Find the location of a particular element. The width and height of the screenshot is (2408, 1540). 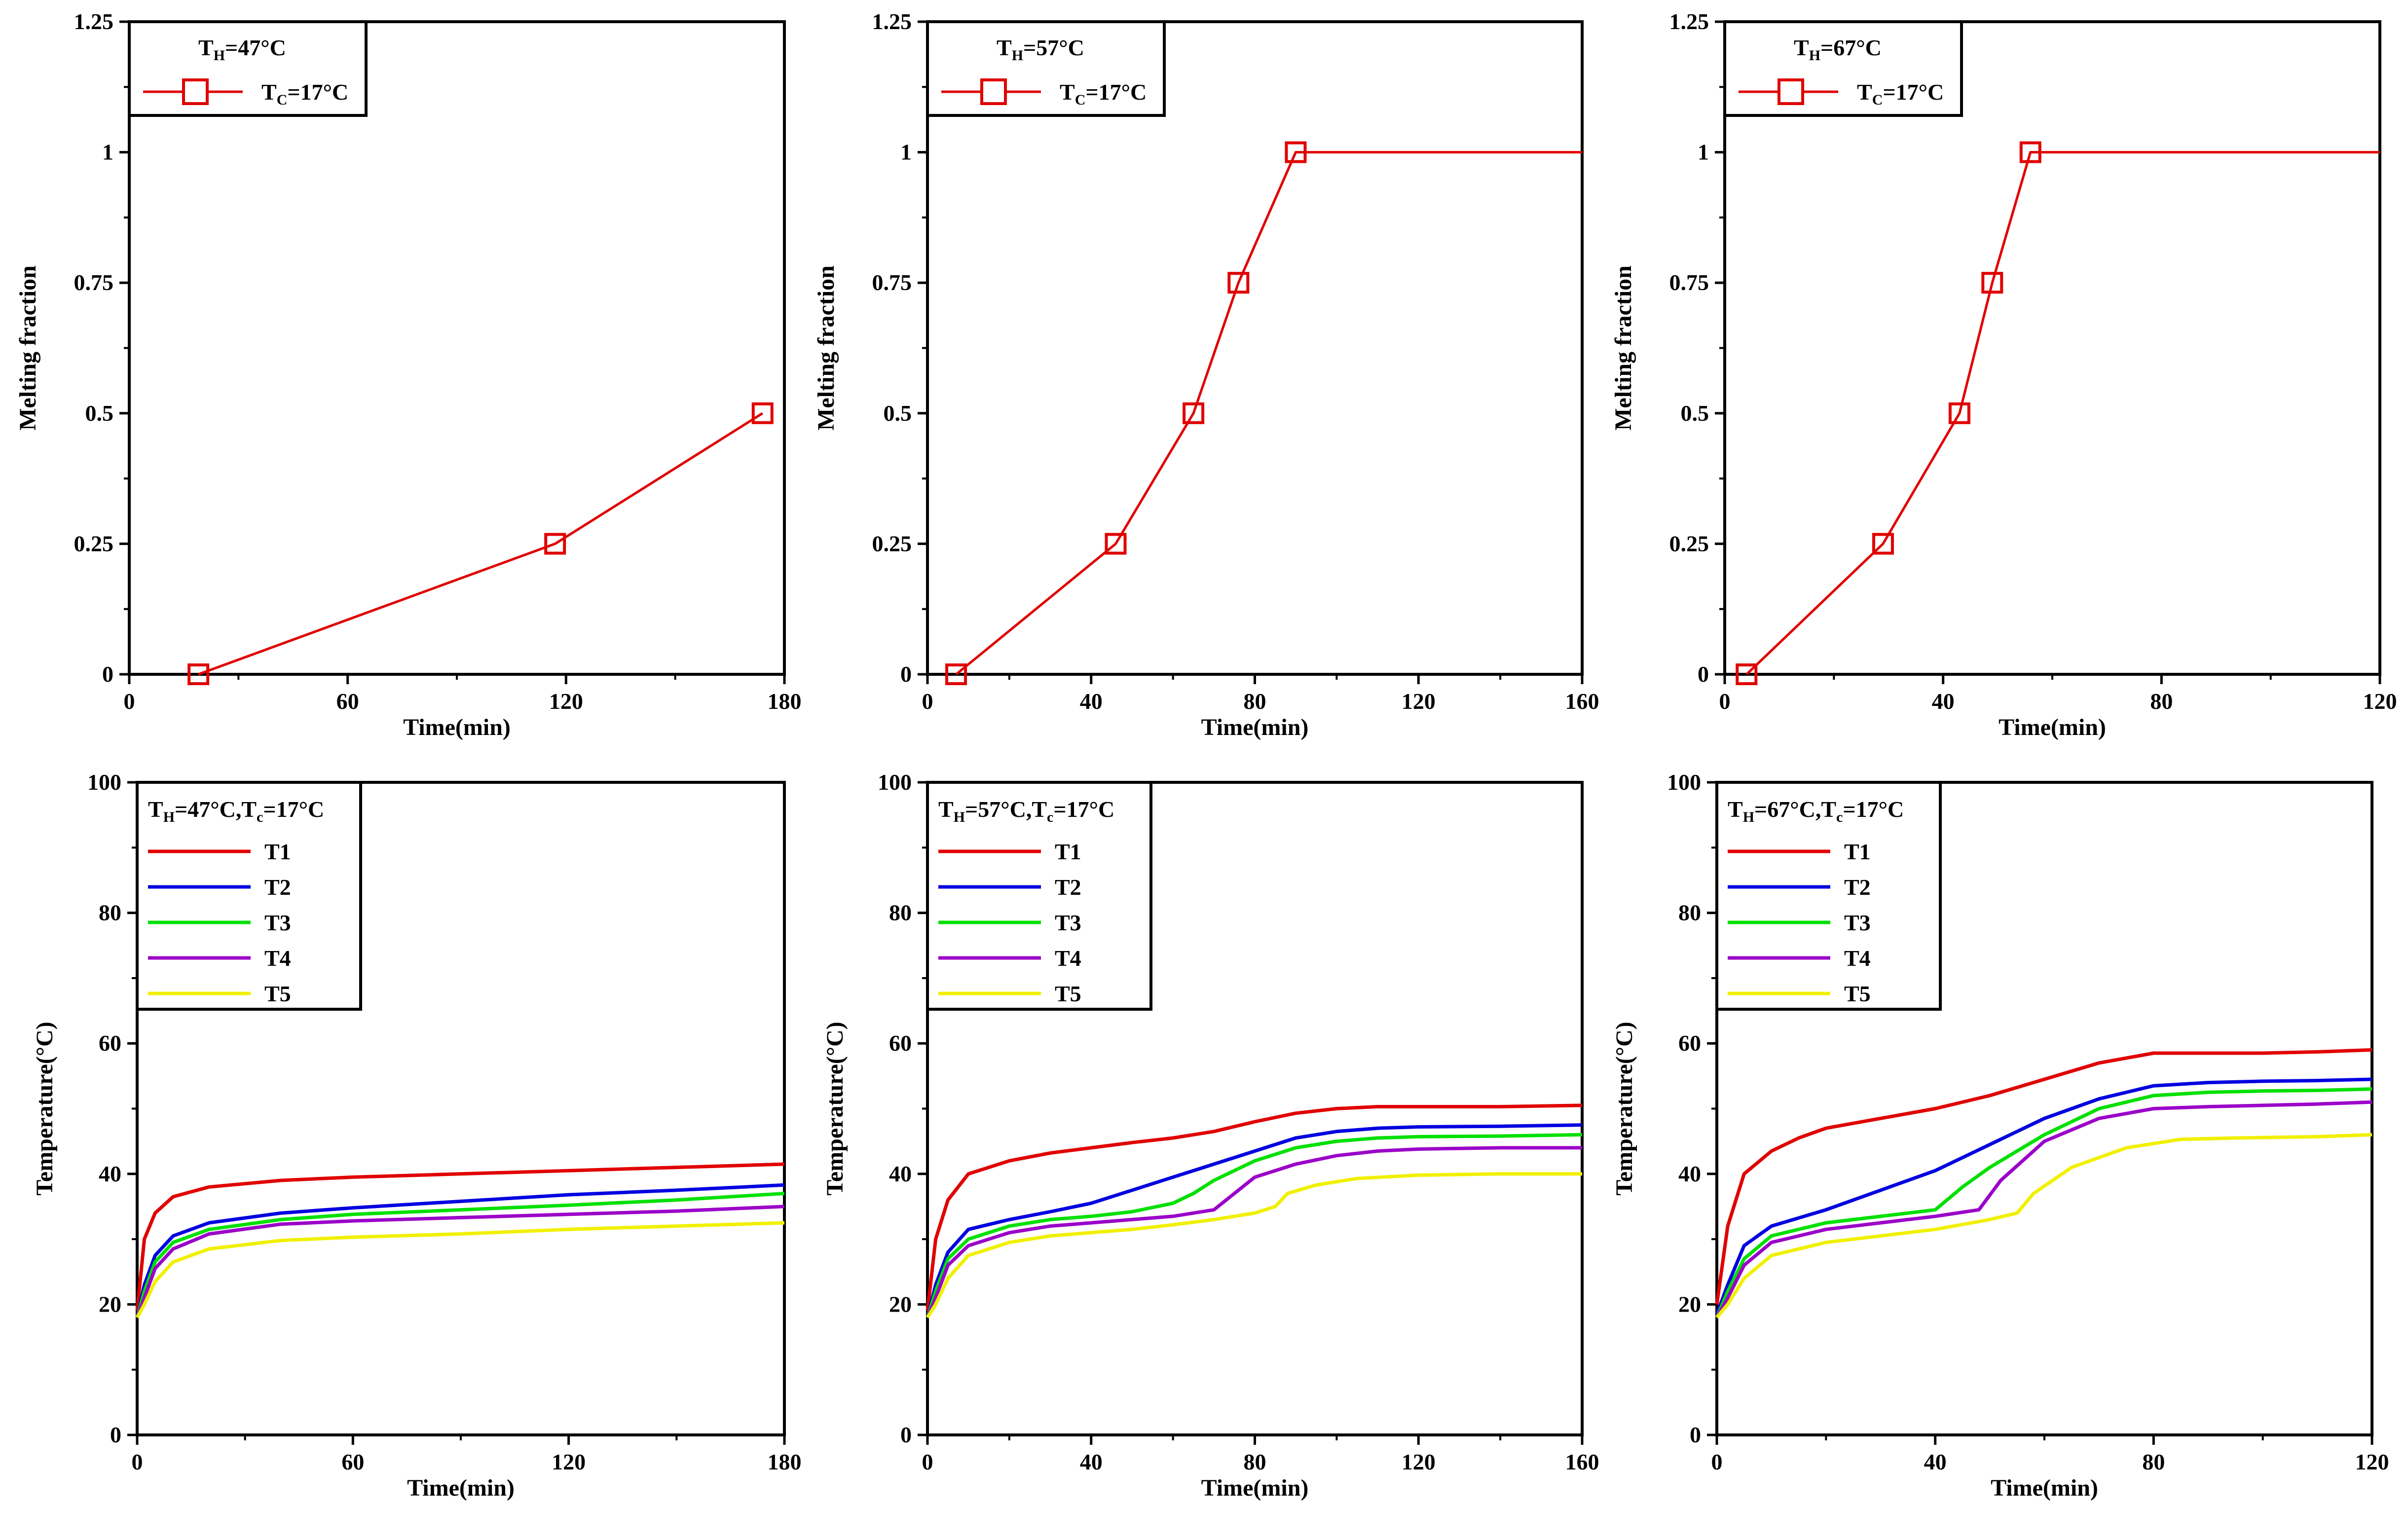

x-tick-label: 60 is located at coordinates (352, 1461).